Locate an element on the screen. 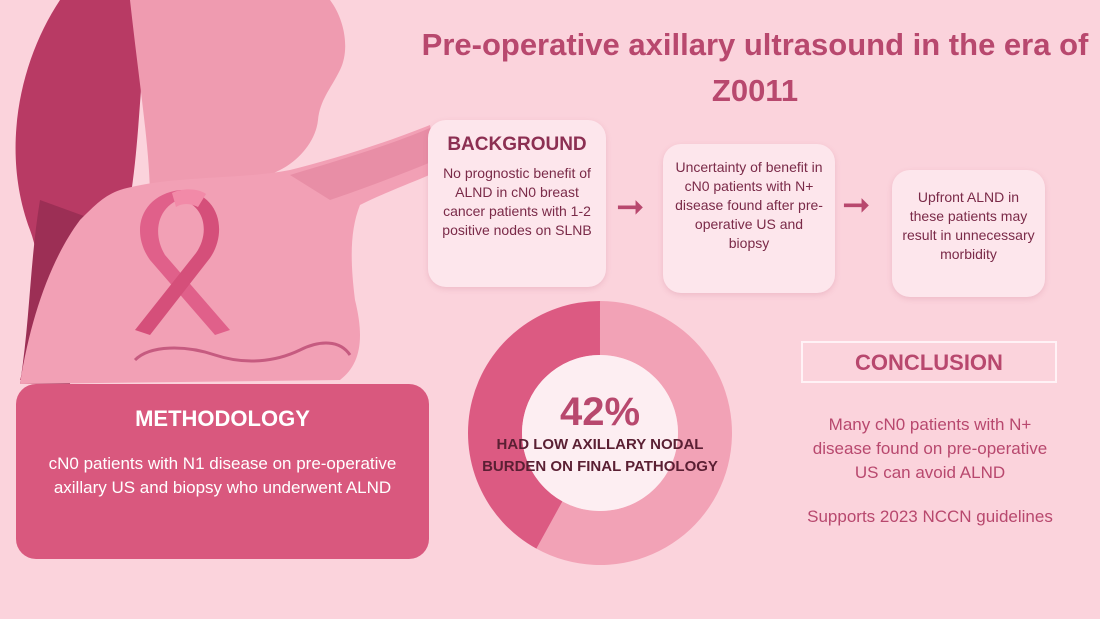 This screenshot has width=1100, height=619. methodology-heading: METHODOLOGY is located at coordinates (222, 418).